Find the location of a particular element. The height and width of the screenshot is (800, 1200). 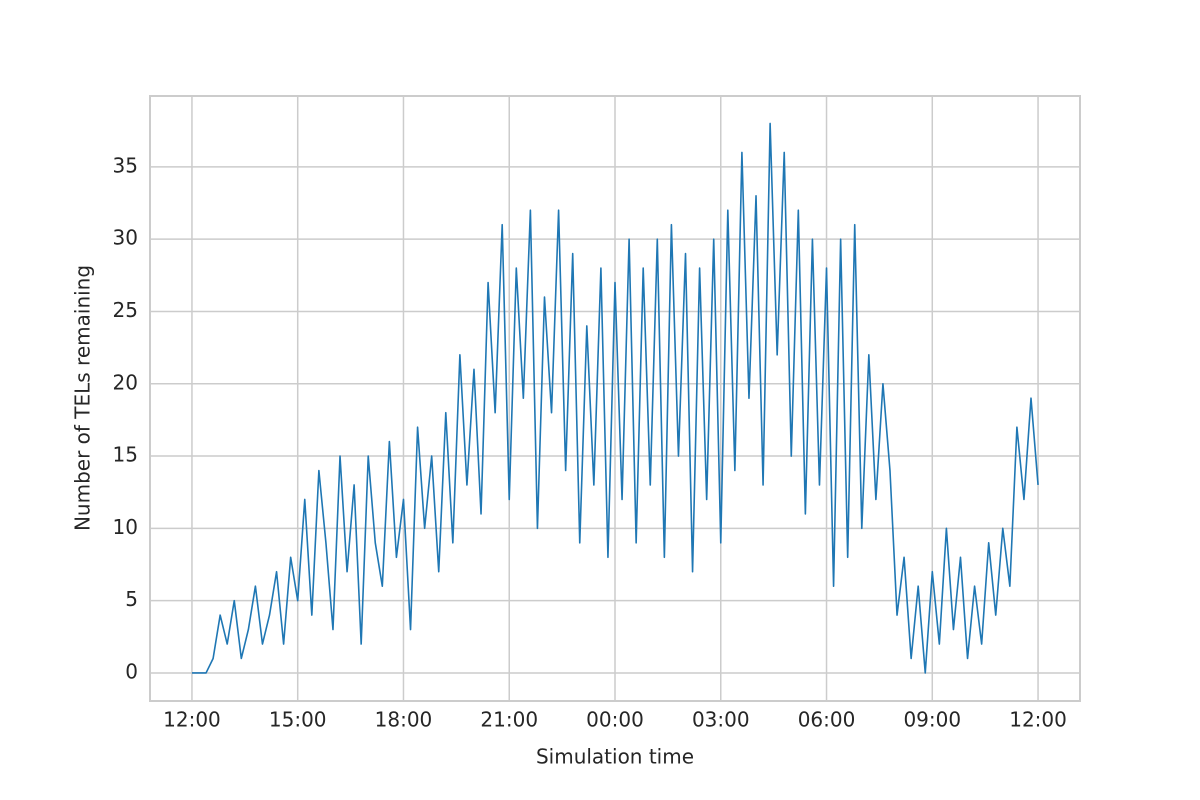

x-tick-label: 18:00 is located at coordinates (404, 720).